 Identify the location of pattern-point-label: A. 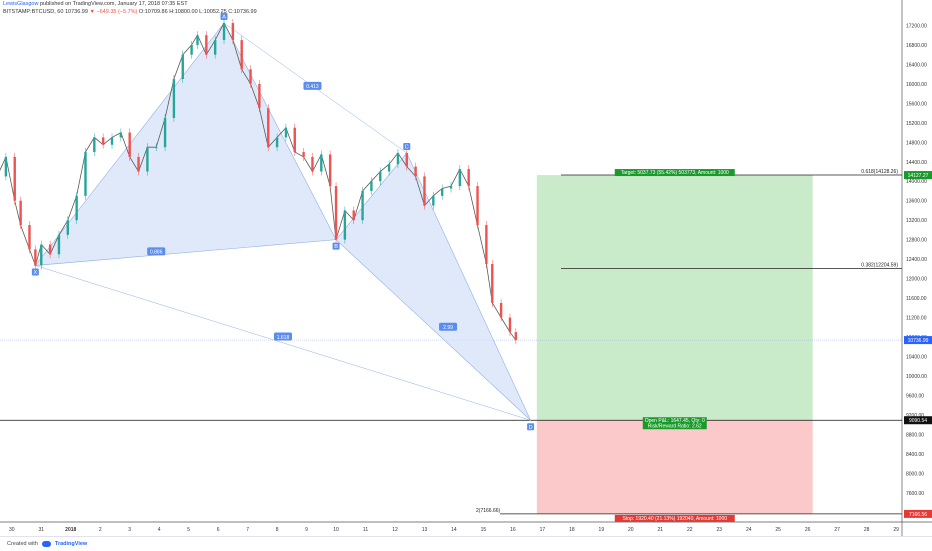
(224, 18).